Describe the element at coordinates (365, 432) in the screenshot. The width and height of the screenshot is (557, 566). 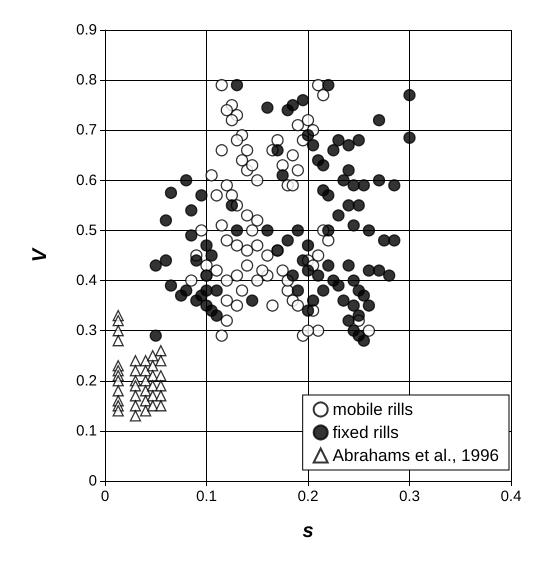
I see `legend-label: fixed rills` at that location.